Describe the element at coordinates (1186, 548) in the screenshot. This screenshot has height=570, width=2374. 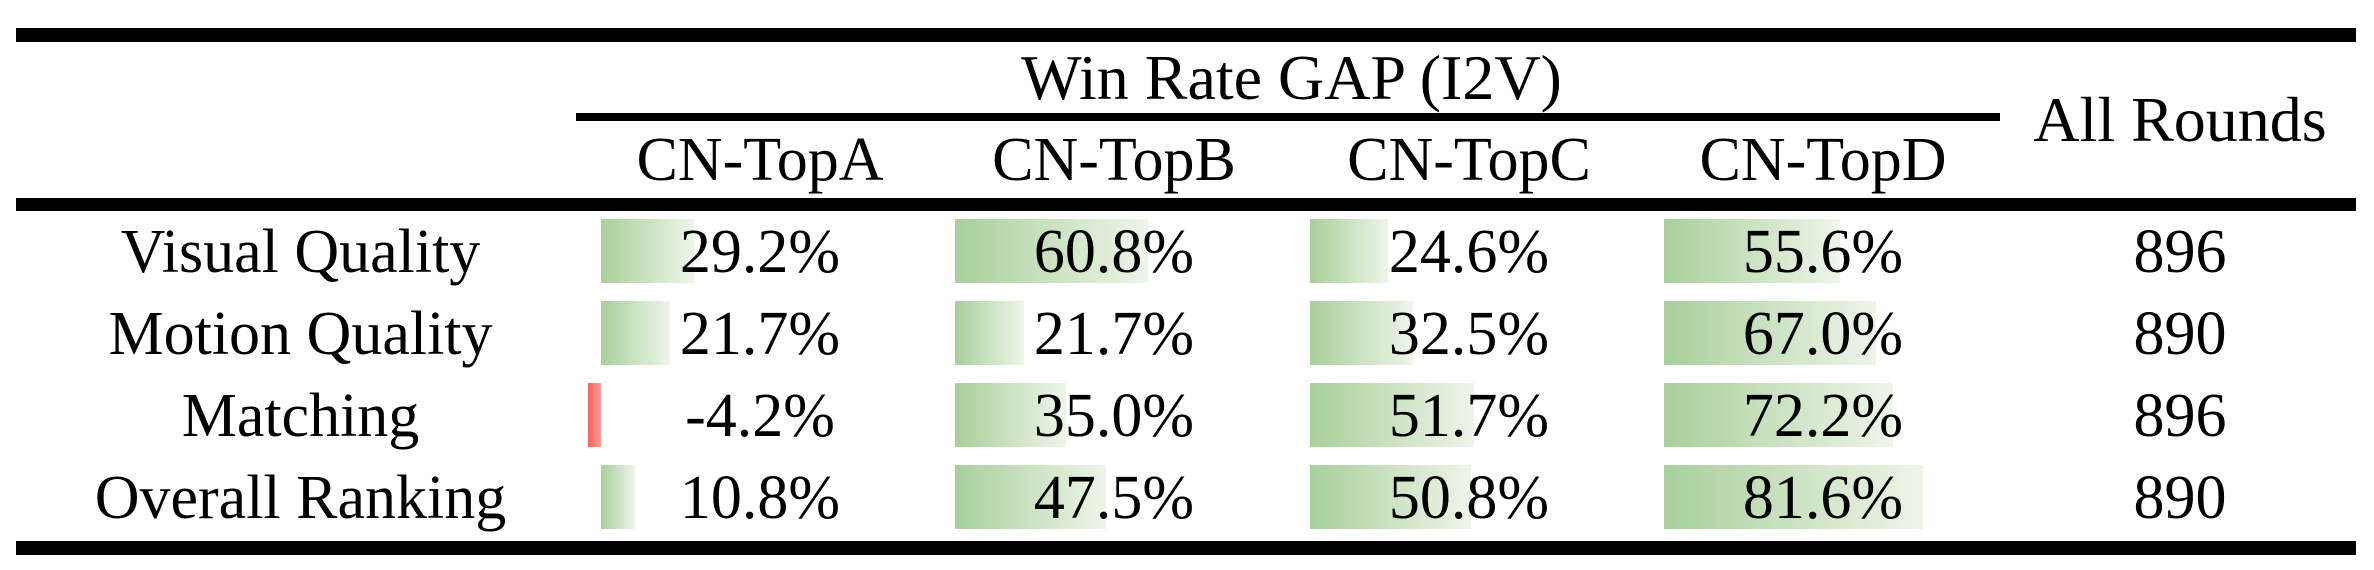
I see `bottom-rule` at that location.